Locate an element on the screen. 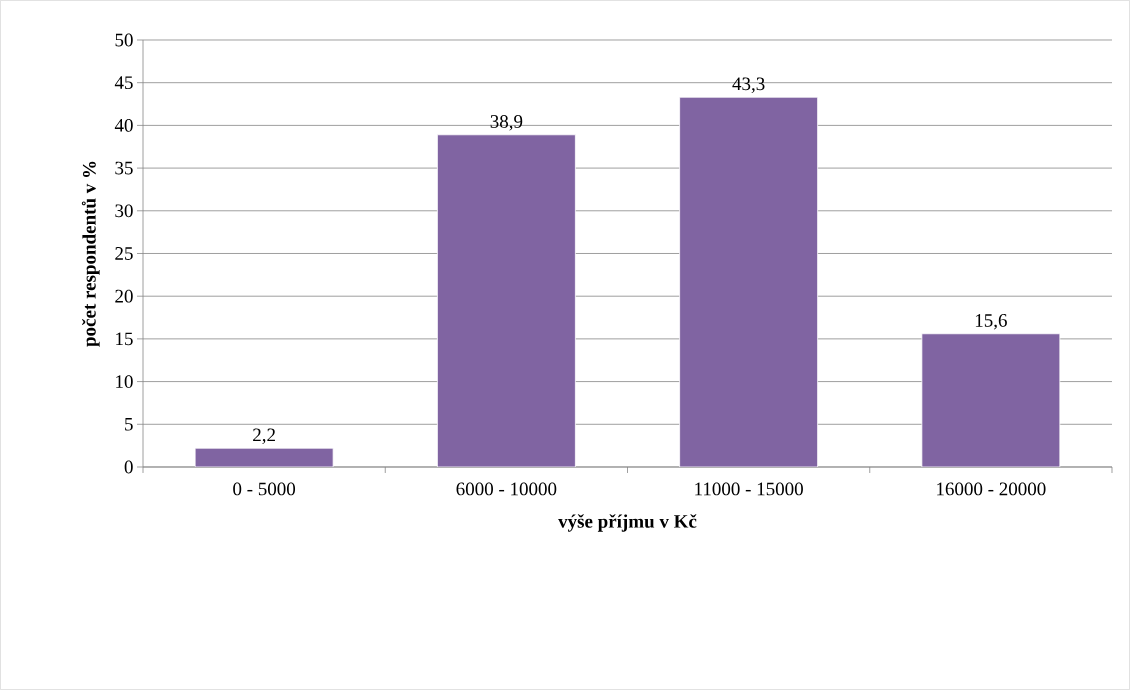 The image size is (1130, 690). y-tick-label: 25 is located at coordinates (124, 253).